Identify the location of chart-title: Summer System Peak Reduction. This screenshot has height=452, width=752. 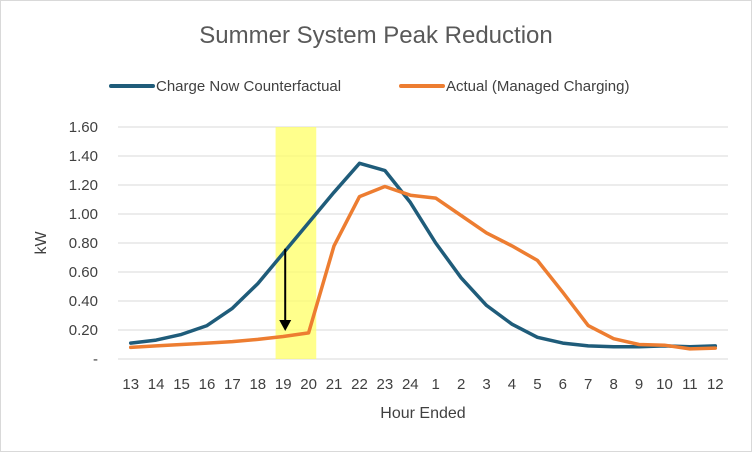
(375, 35).